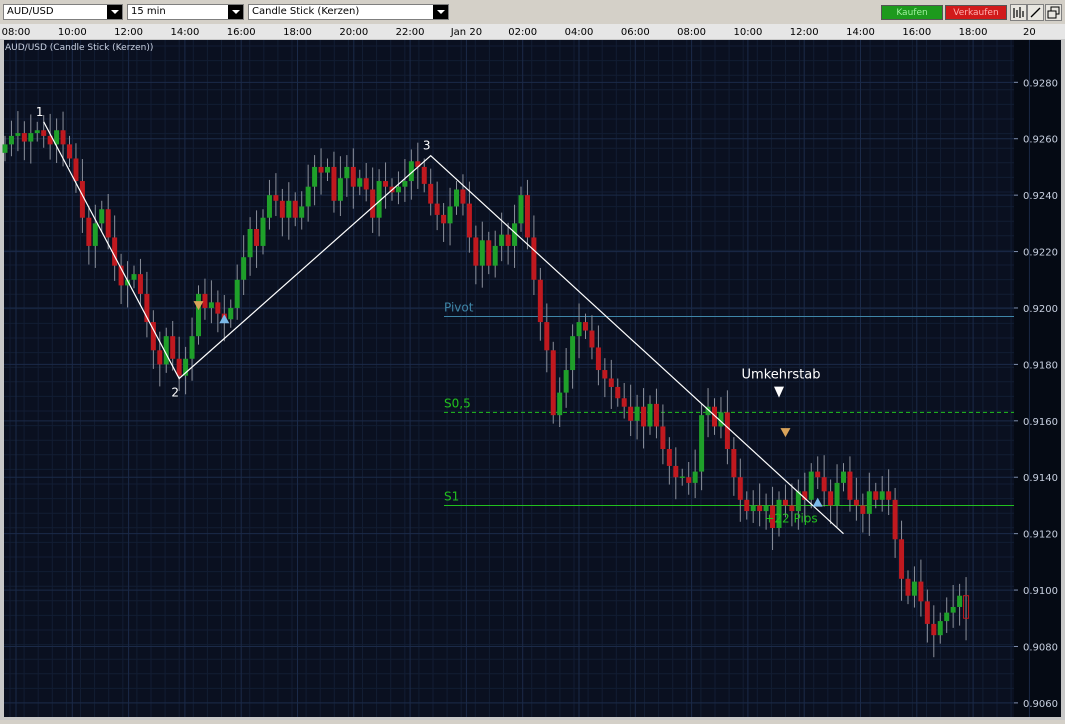 The image size is (1065, 724). I want to click on y-tick-label: 0.9220, so click(1040, 253).